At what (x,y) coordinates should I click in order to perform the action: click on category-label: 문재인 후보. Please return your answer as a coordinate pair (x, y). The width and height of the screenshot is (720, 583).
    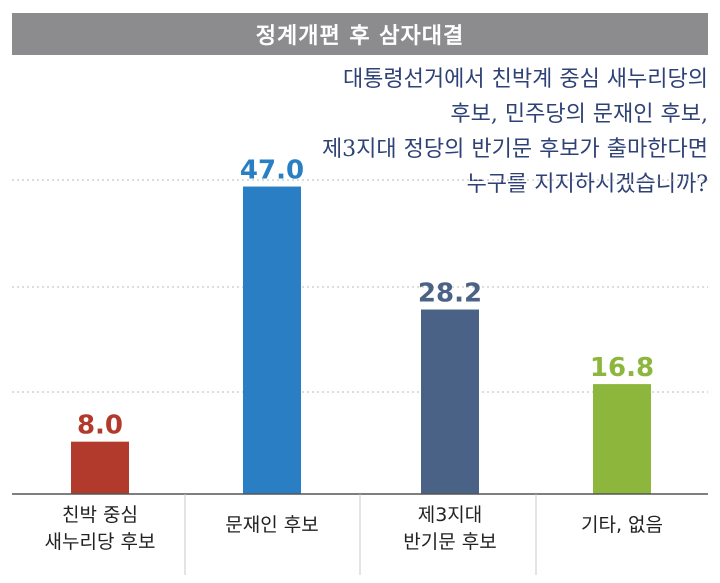
    Looking at the image, I should click on (271, 525).